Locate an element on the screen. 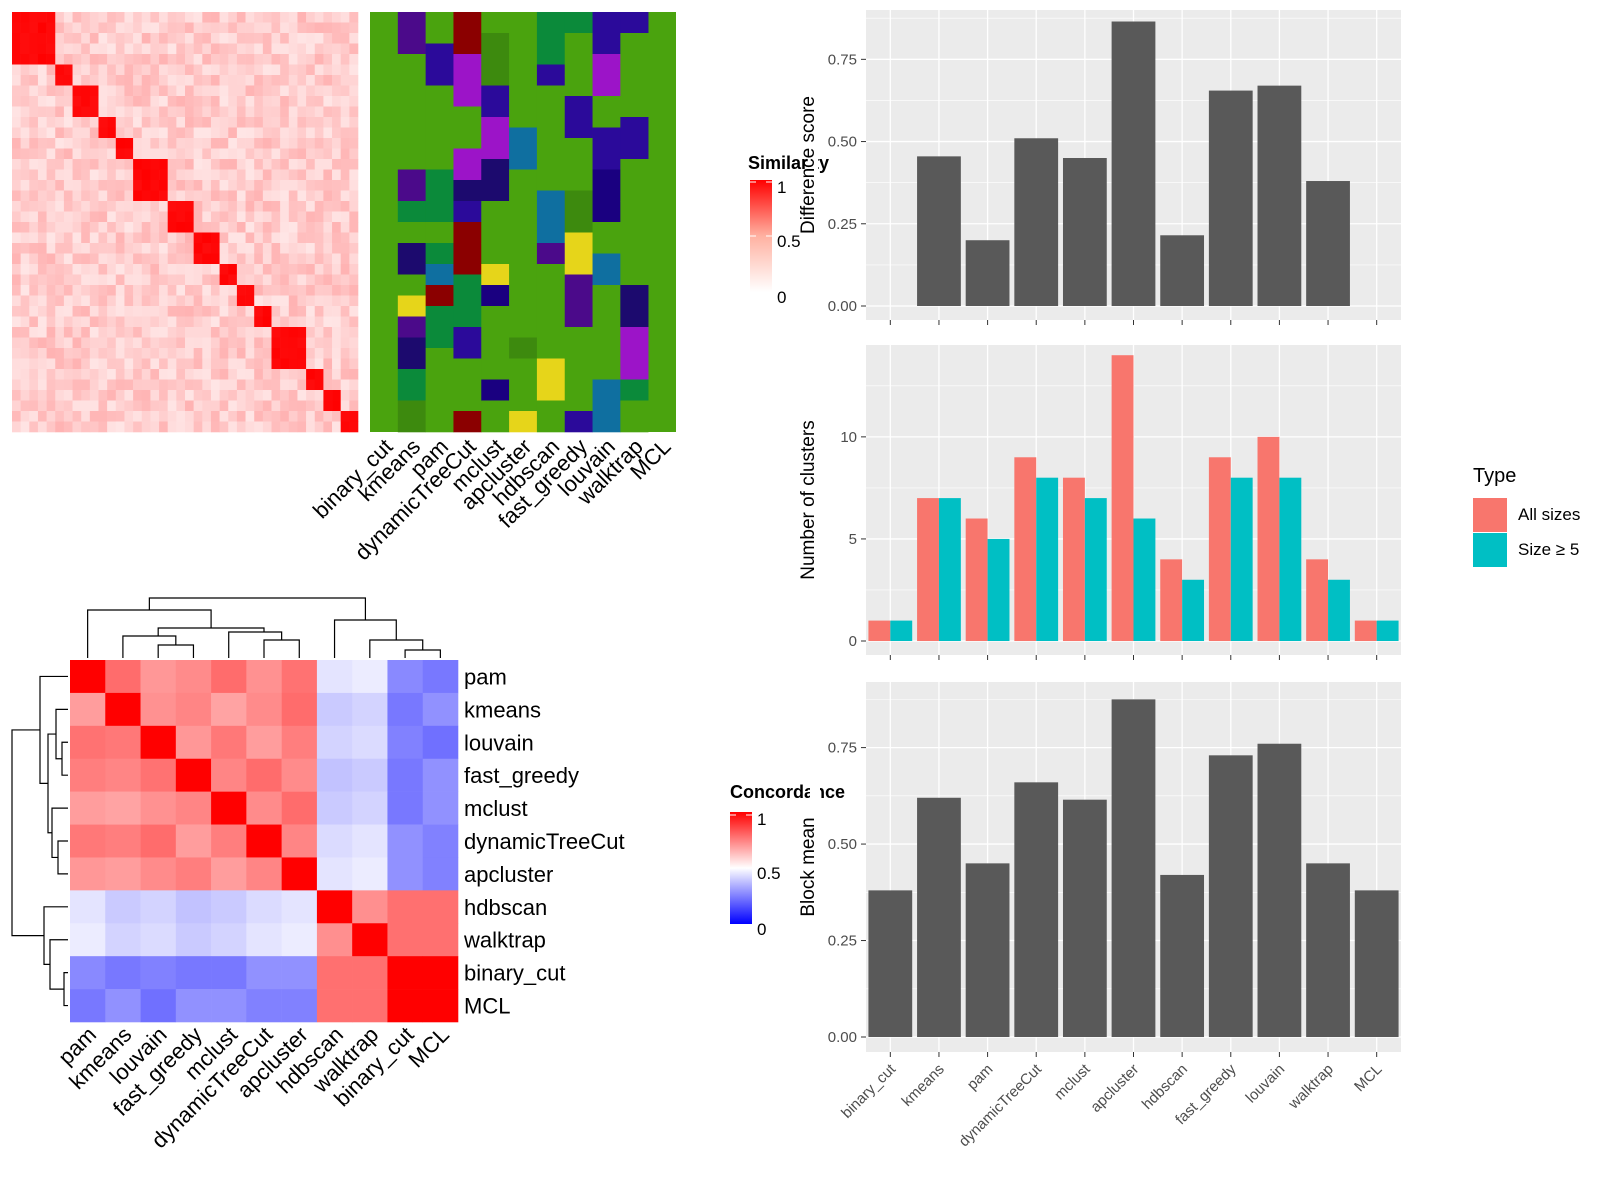 The image size is (1600, 1200). bar-size5 is located at coordinates (1290, 559).